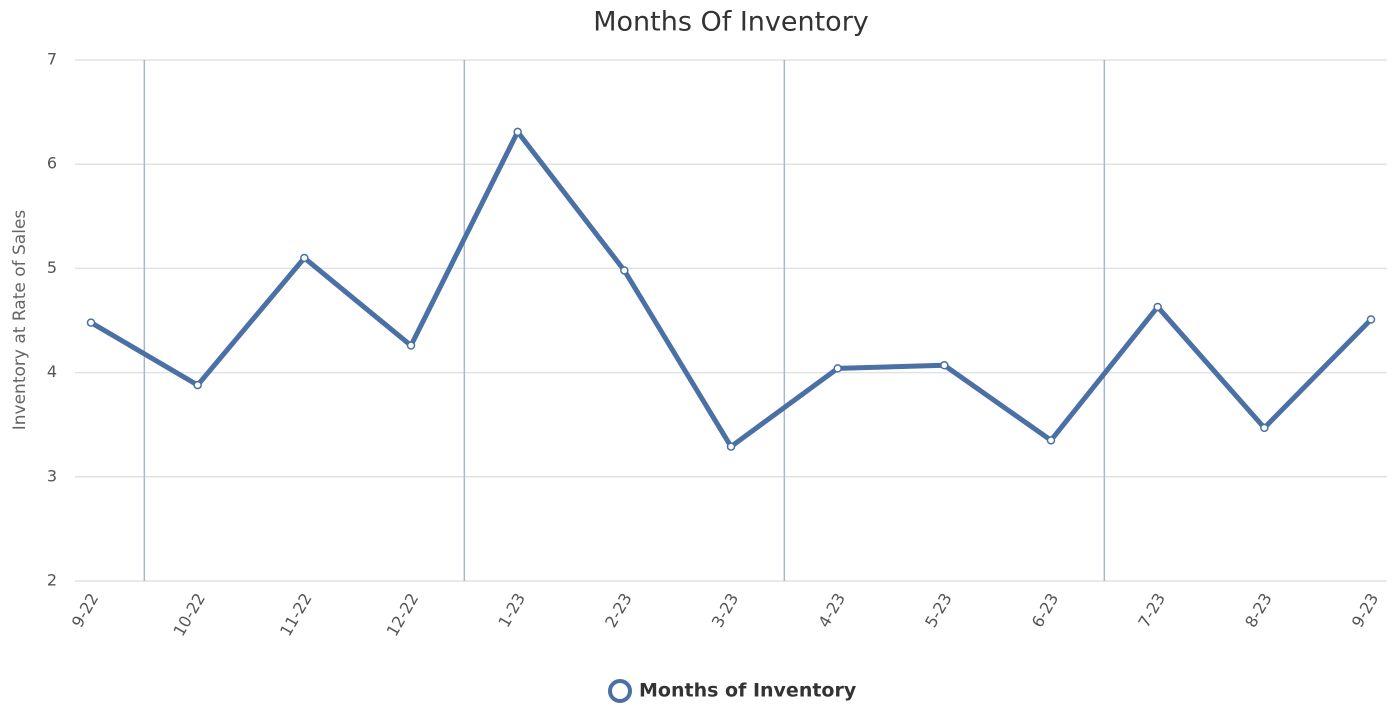  I want to click on y-axis-title: Inventory at Rate of Sales, so click(20, 320).